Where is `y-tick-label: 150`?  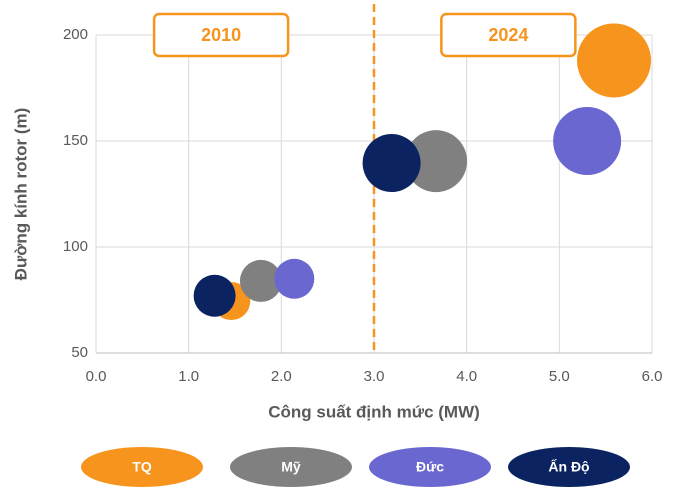
y-tick-label: 150 is located at coordinates (75, 140).